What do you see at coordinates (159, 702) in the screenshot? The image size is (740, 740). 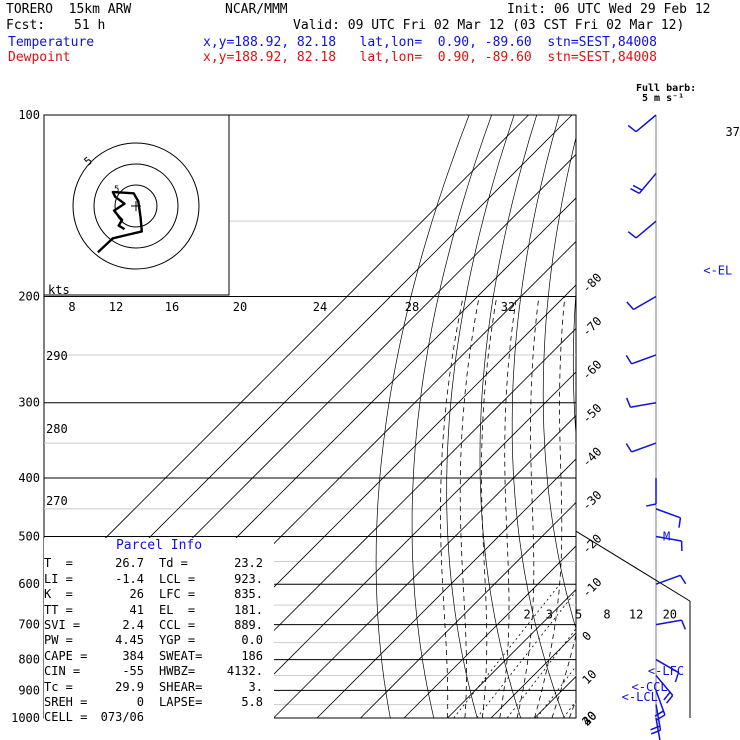 I see `parcel-info-row: SREH = 0 LAPSE= 5.8` at bounding box center [159, 702].